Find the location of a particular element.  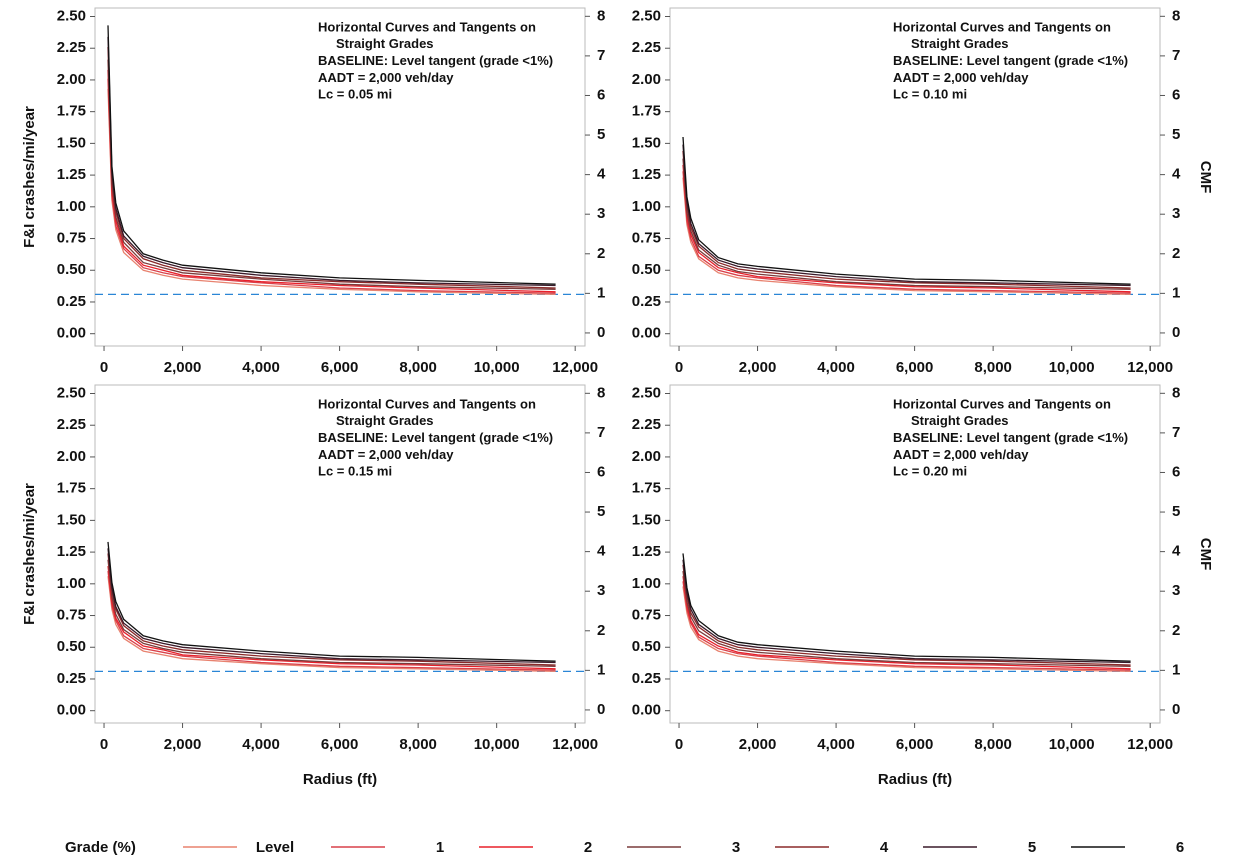

y2-axis-label: CMF is located at coordinates (1205, 177).